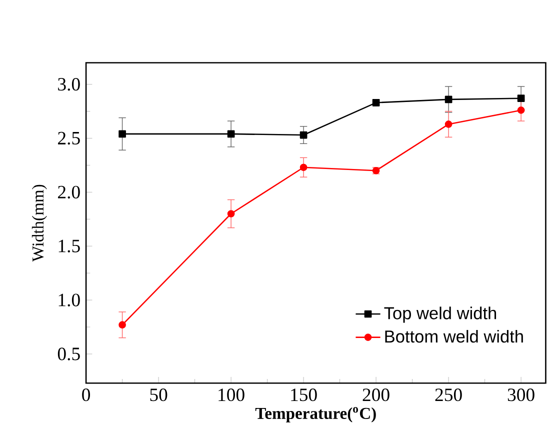 This screenshot has height=434, width=547. I want to click on y-tick-label: 1.0, so click(69, 300).